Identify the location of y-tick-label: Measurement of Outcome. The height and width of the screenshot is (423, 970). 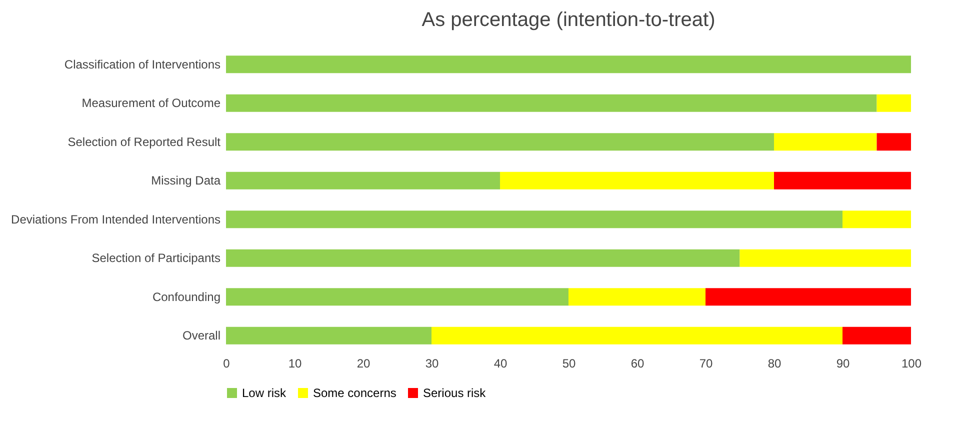
(151, 103).